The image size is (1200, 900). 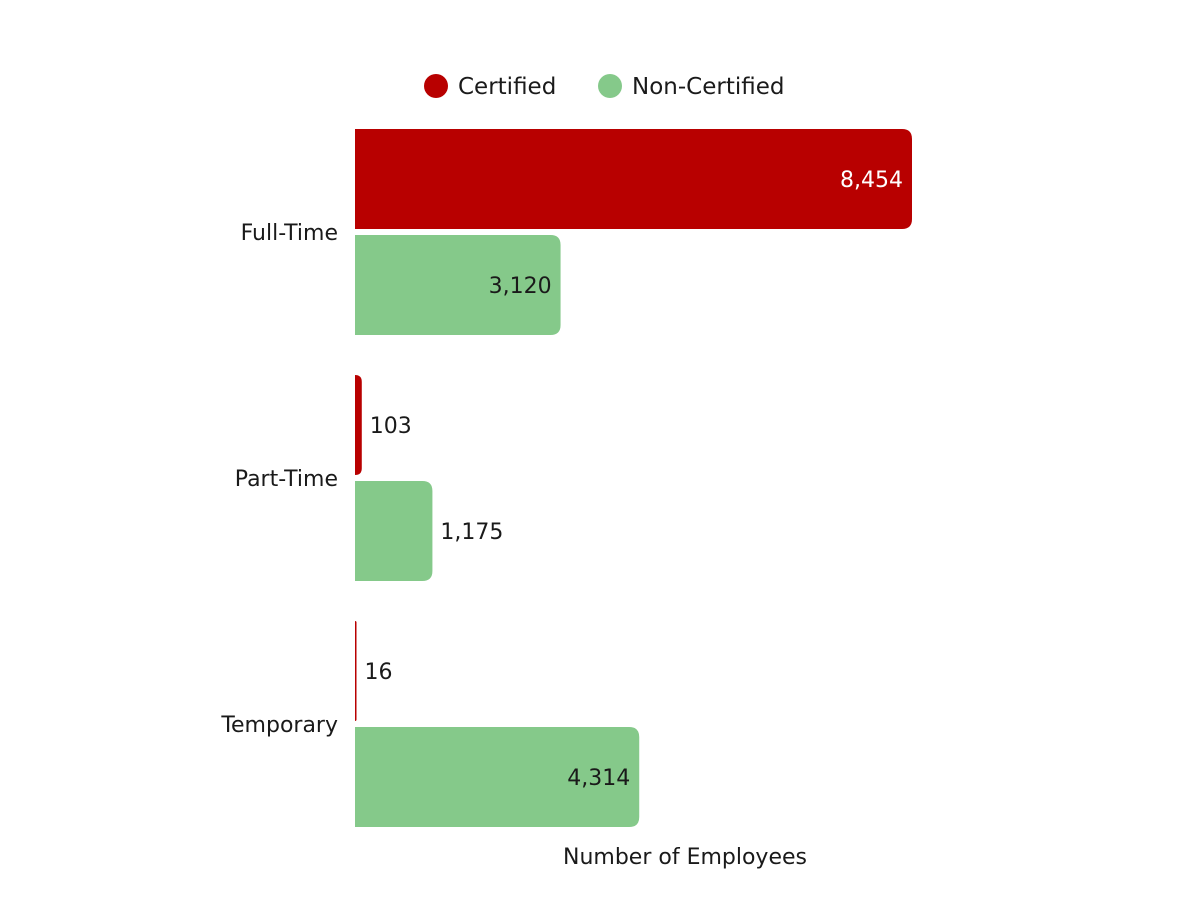 I want to click on data-label-temporary-certified: 16, so click(x=379, y=672).